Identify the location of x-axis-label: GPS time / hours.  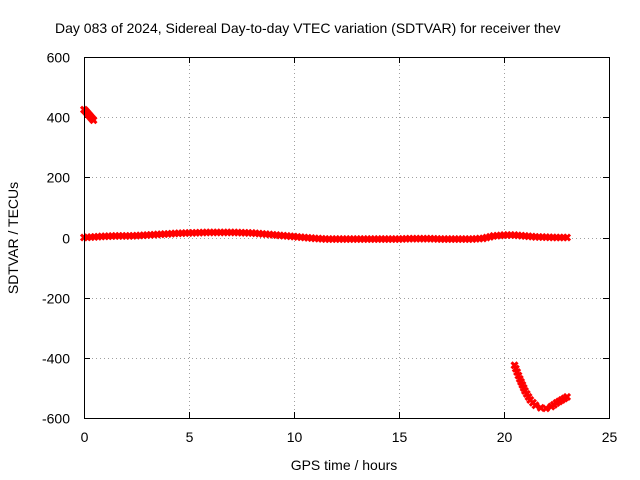
(344, 465).